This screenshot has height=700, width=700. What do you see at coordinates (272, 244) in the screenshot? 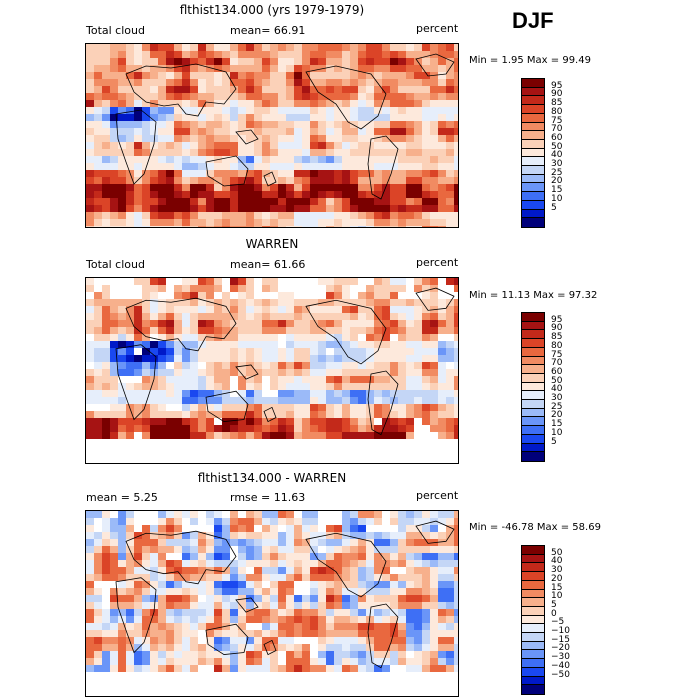
I see `panel-2-title: WARREN` at bounding box center [272, 244].